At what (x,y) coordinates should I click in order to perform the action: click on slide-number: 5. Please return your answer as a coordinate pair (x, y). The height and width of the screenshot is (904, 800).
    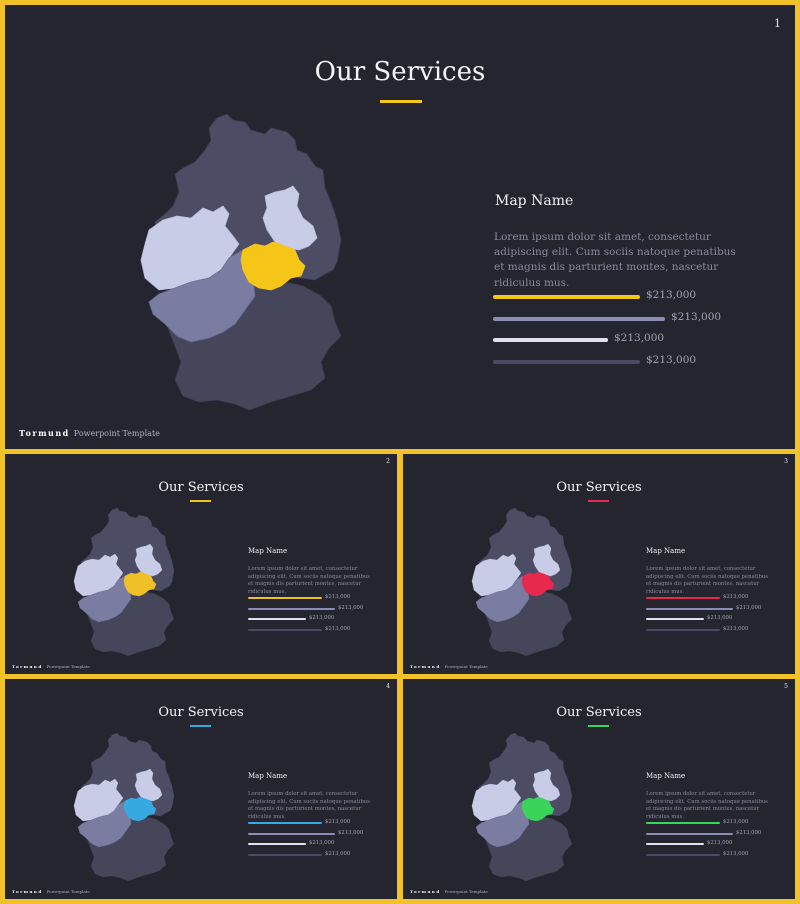
    Looking at the image, I should click on (786, 686).